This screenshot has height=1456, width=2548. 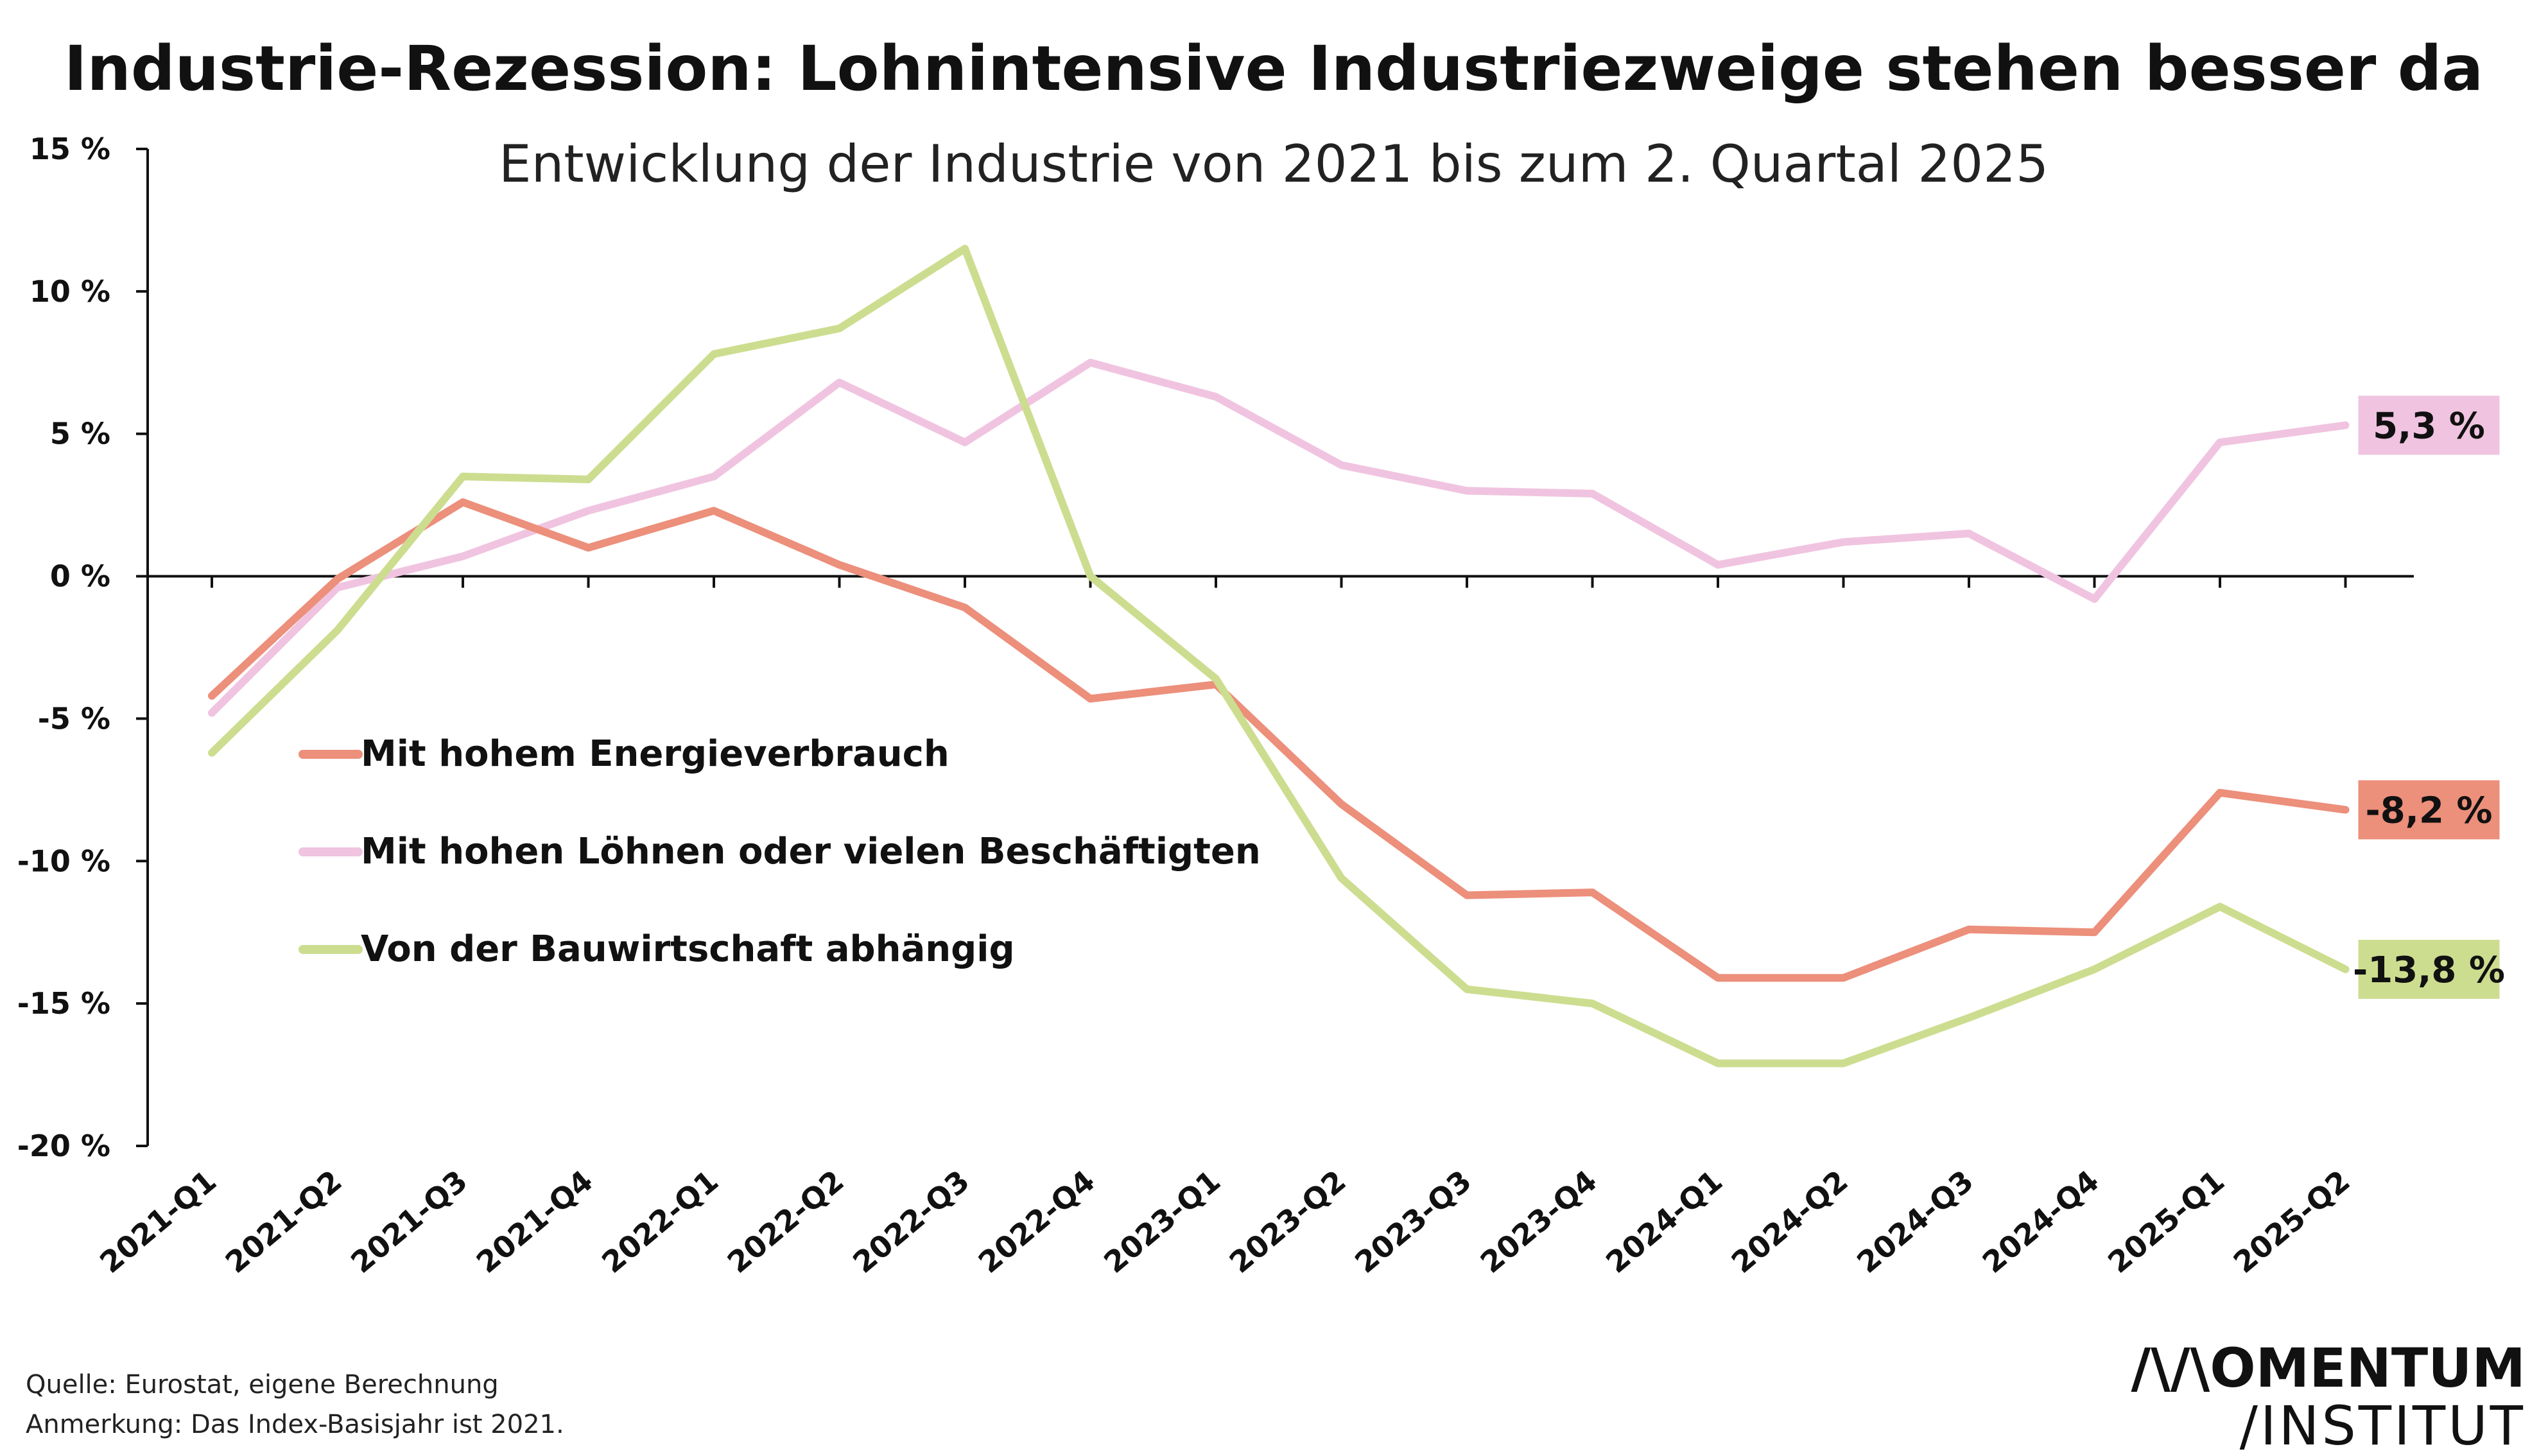 What do you see at coordinates (1162, 1221) in the screenshot?
I see `x-tick-label: 2023-Q1` at bounding box center [1162, 1221].